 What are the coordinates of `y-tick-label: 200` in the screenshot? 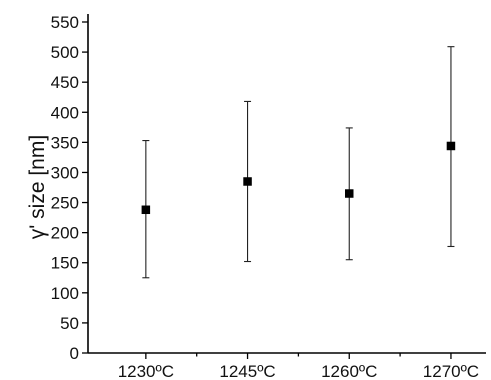 It's located at (65, 233).